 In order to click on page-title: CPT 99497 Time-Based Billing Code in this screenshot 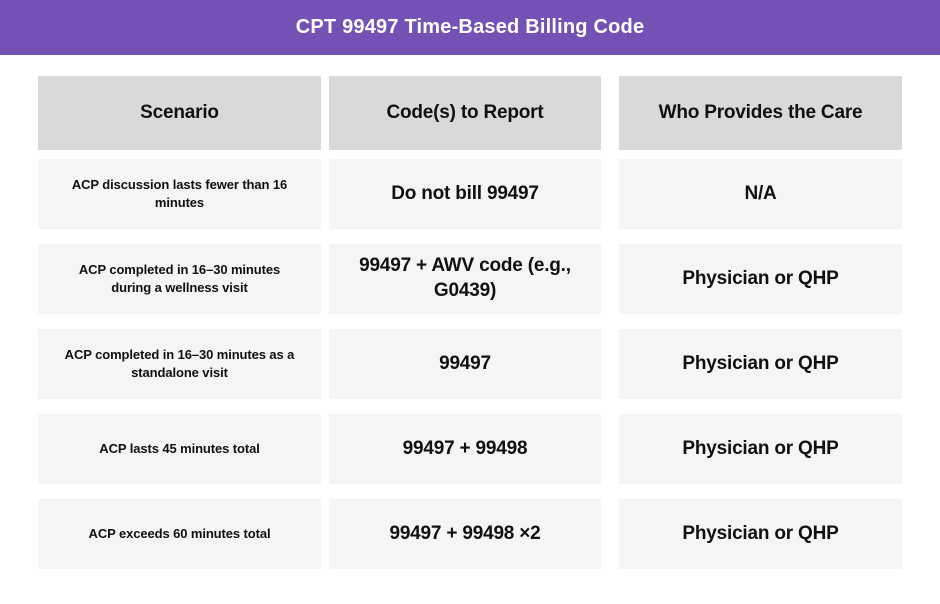, I will do `click(470, 27)`.